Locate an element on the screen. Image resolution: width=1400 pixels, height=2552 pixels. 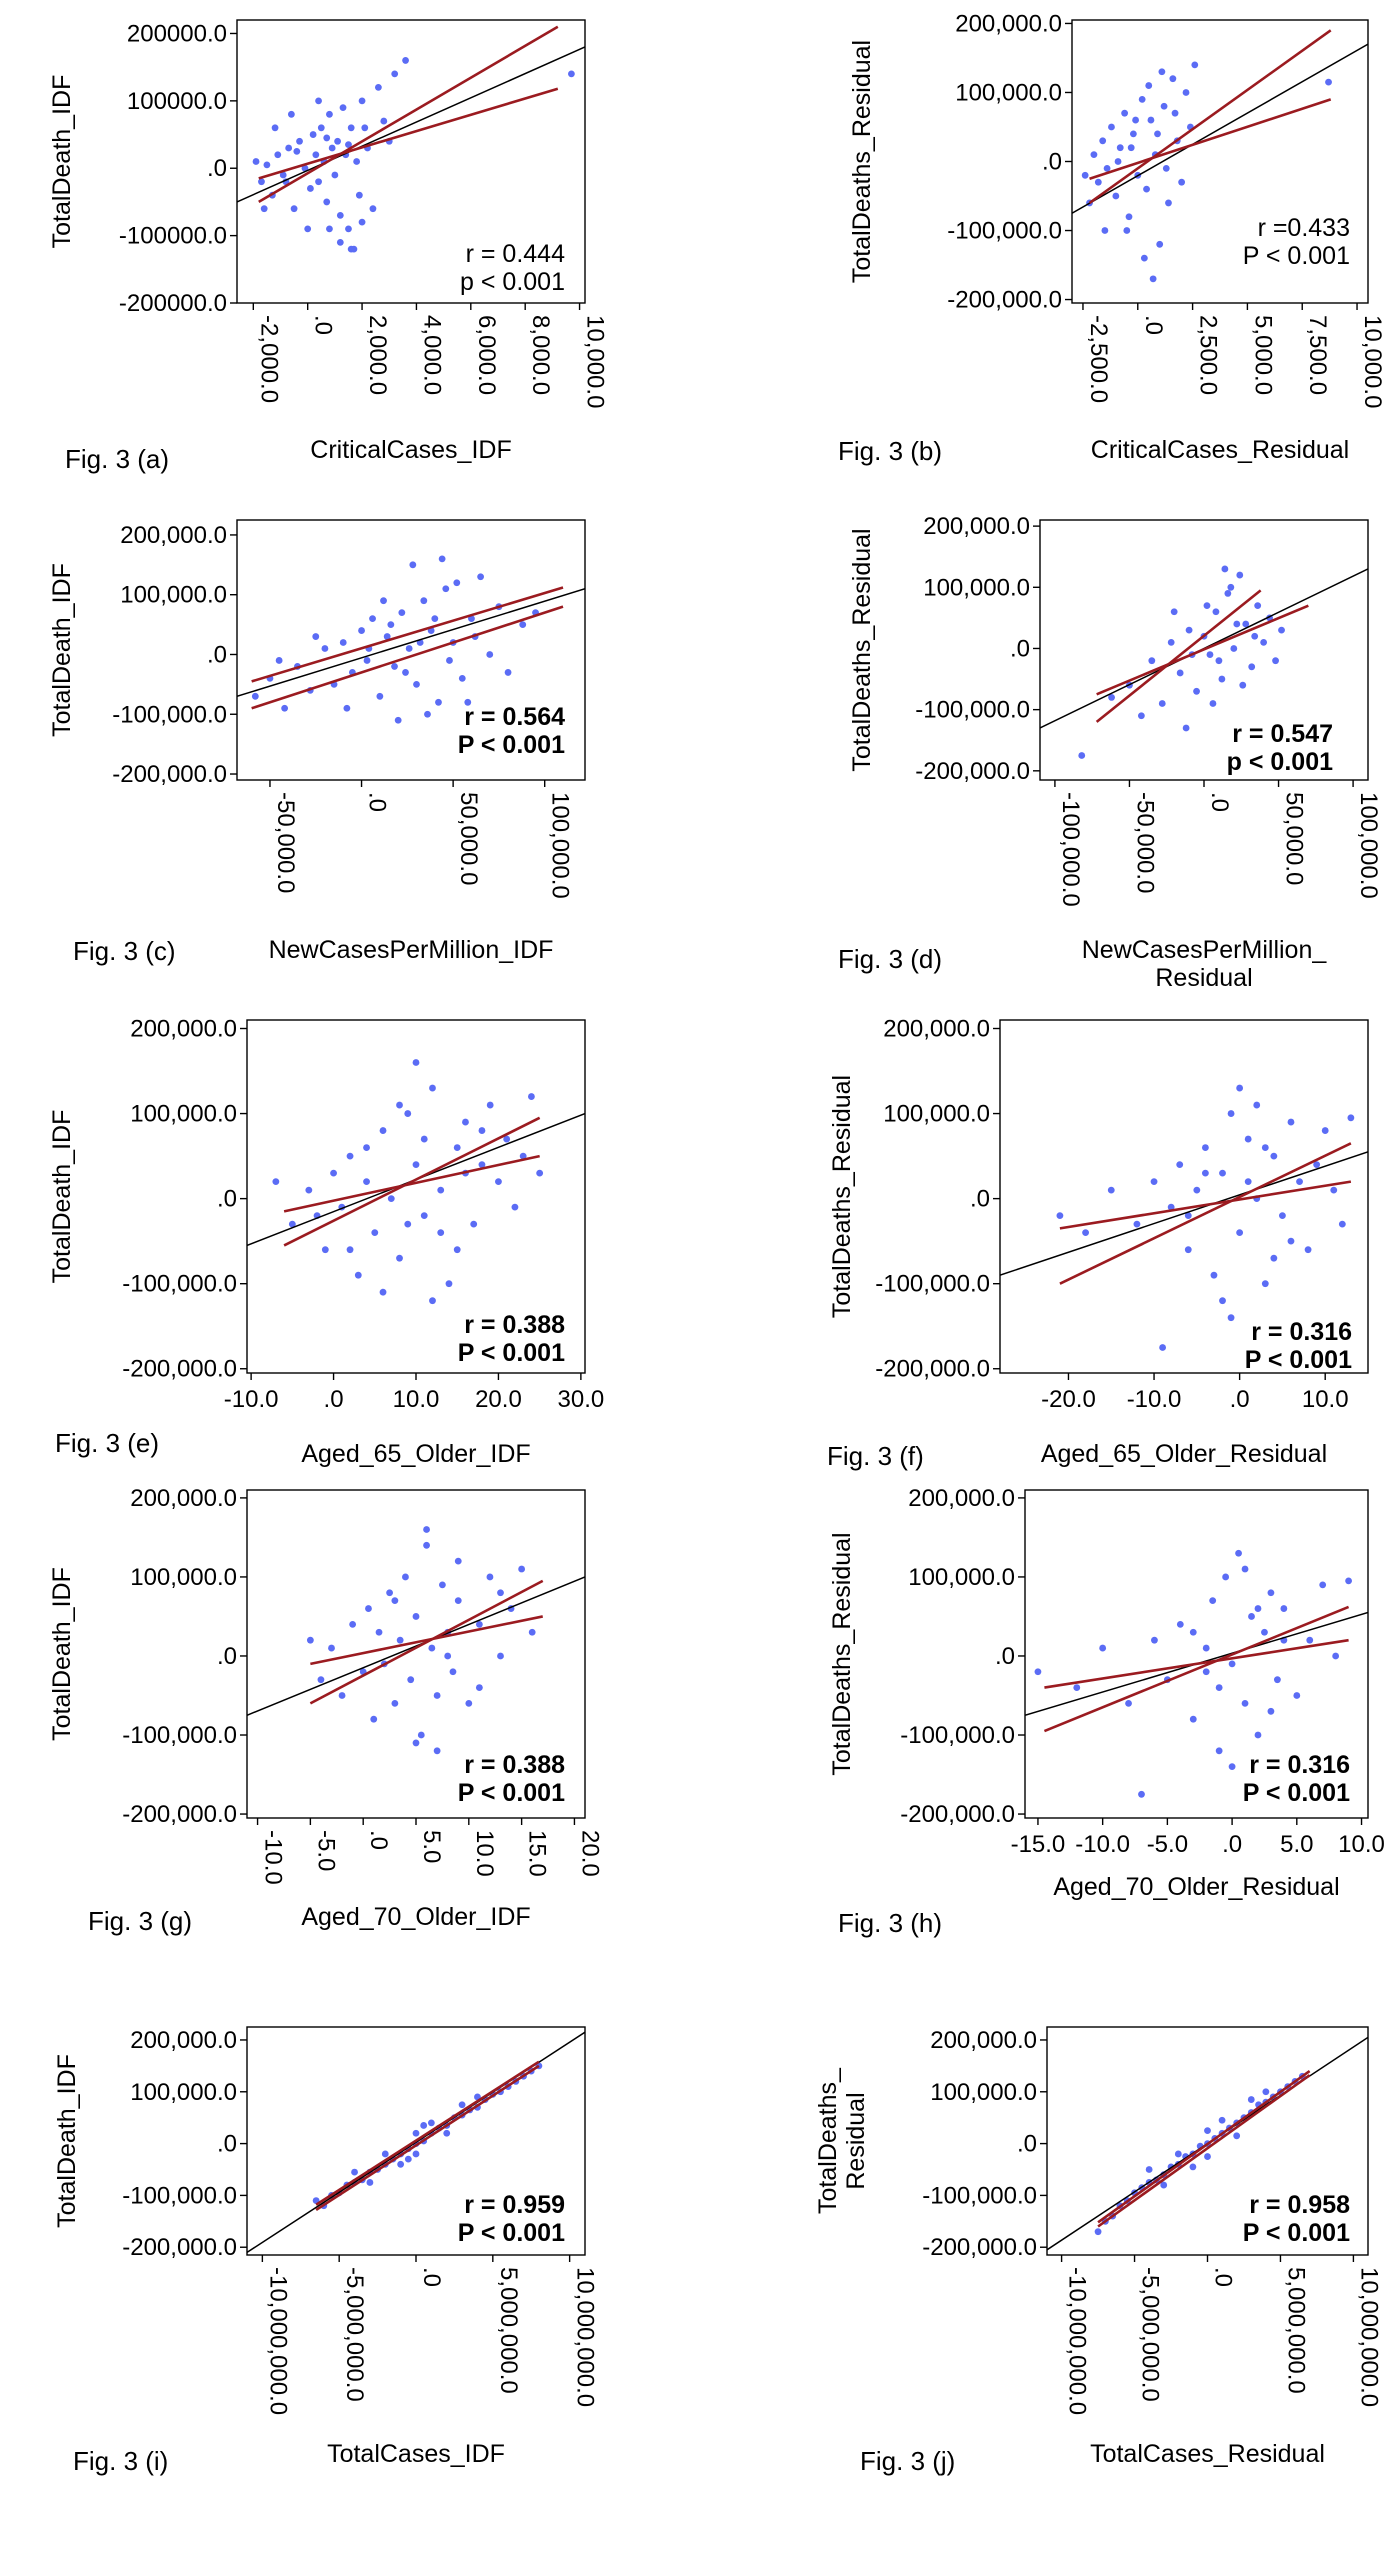
correlation-r-label: r = 0.444 is located at coordinates (515, 254).